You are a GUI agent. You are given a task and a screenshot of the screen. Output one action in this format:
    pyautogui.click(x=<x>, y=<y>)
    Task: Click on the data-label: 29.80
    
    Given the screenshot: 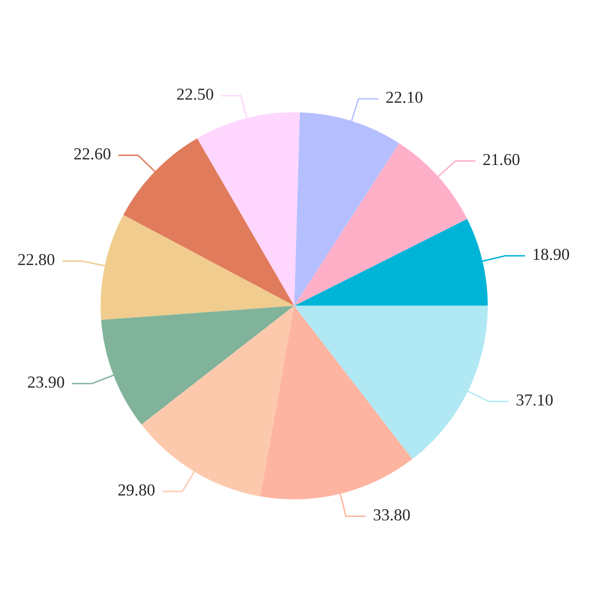 What is the action you would take?
    pyautogui.click(x=136, y=490)
    